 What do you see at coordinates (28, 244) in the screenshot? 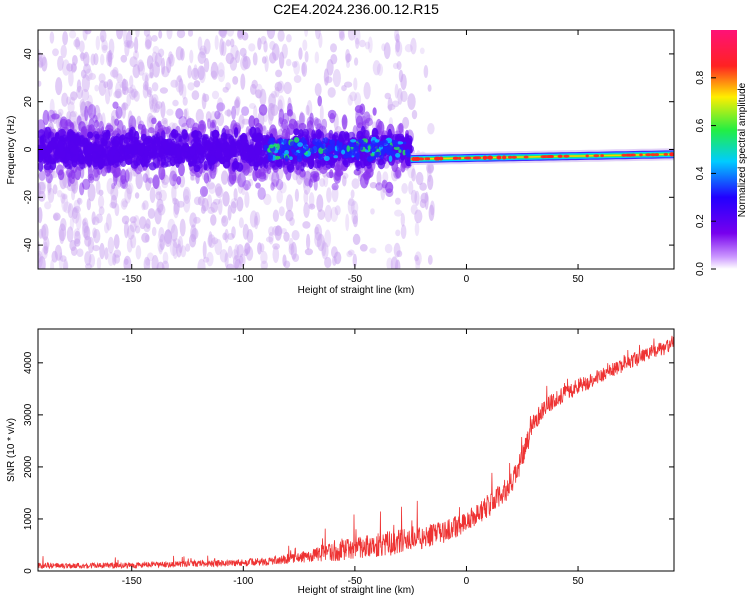
I see `y-tick-label: -40` at bounding box center [28, 244].